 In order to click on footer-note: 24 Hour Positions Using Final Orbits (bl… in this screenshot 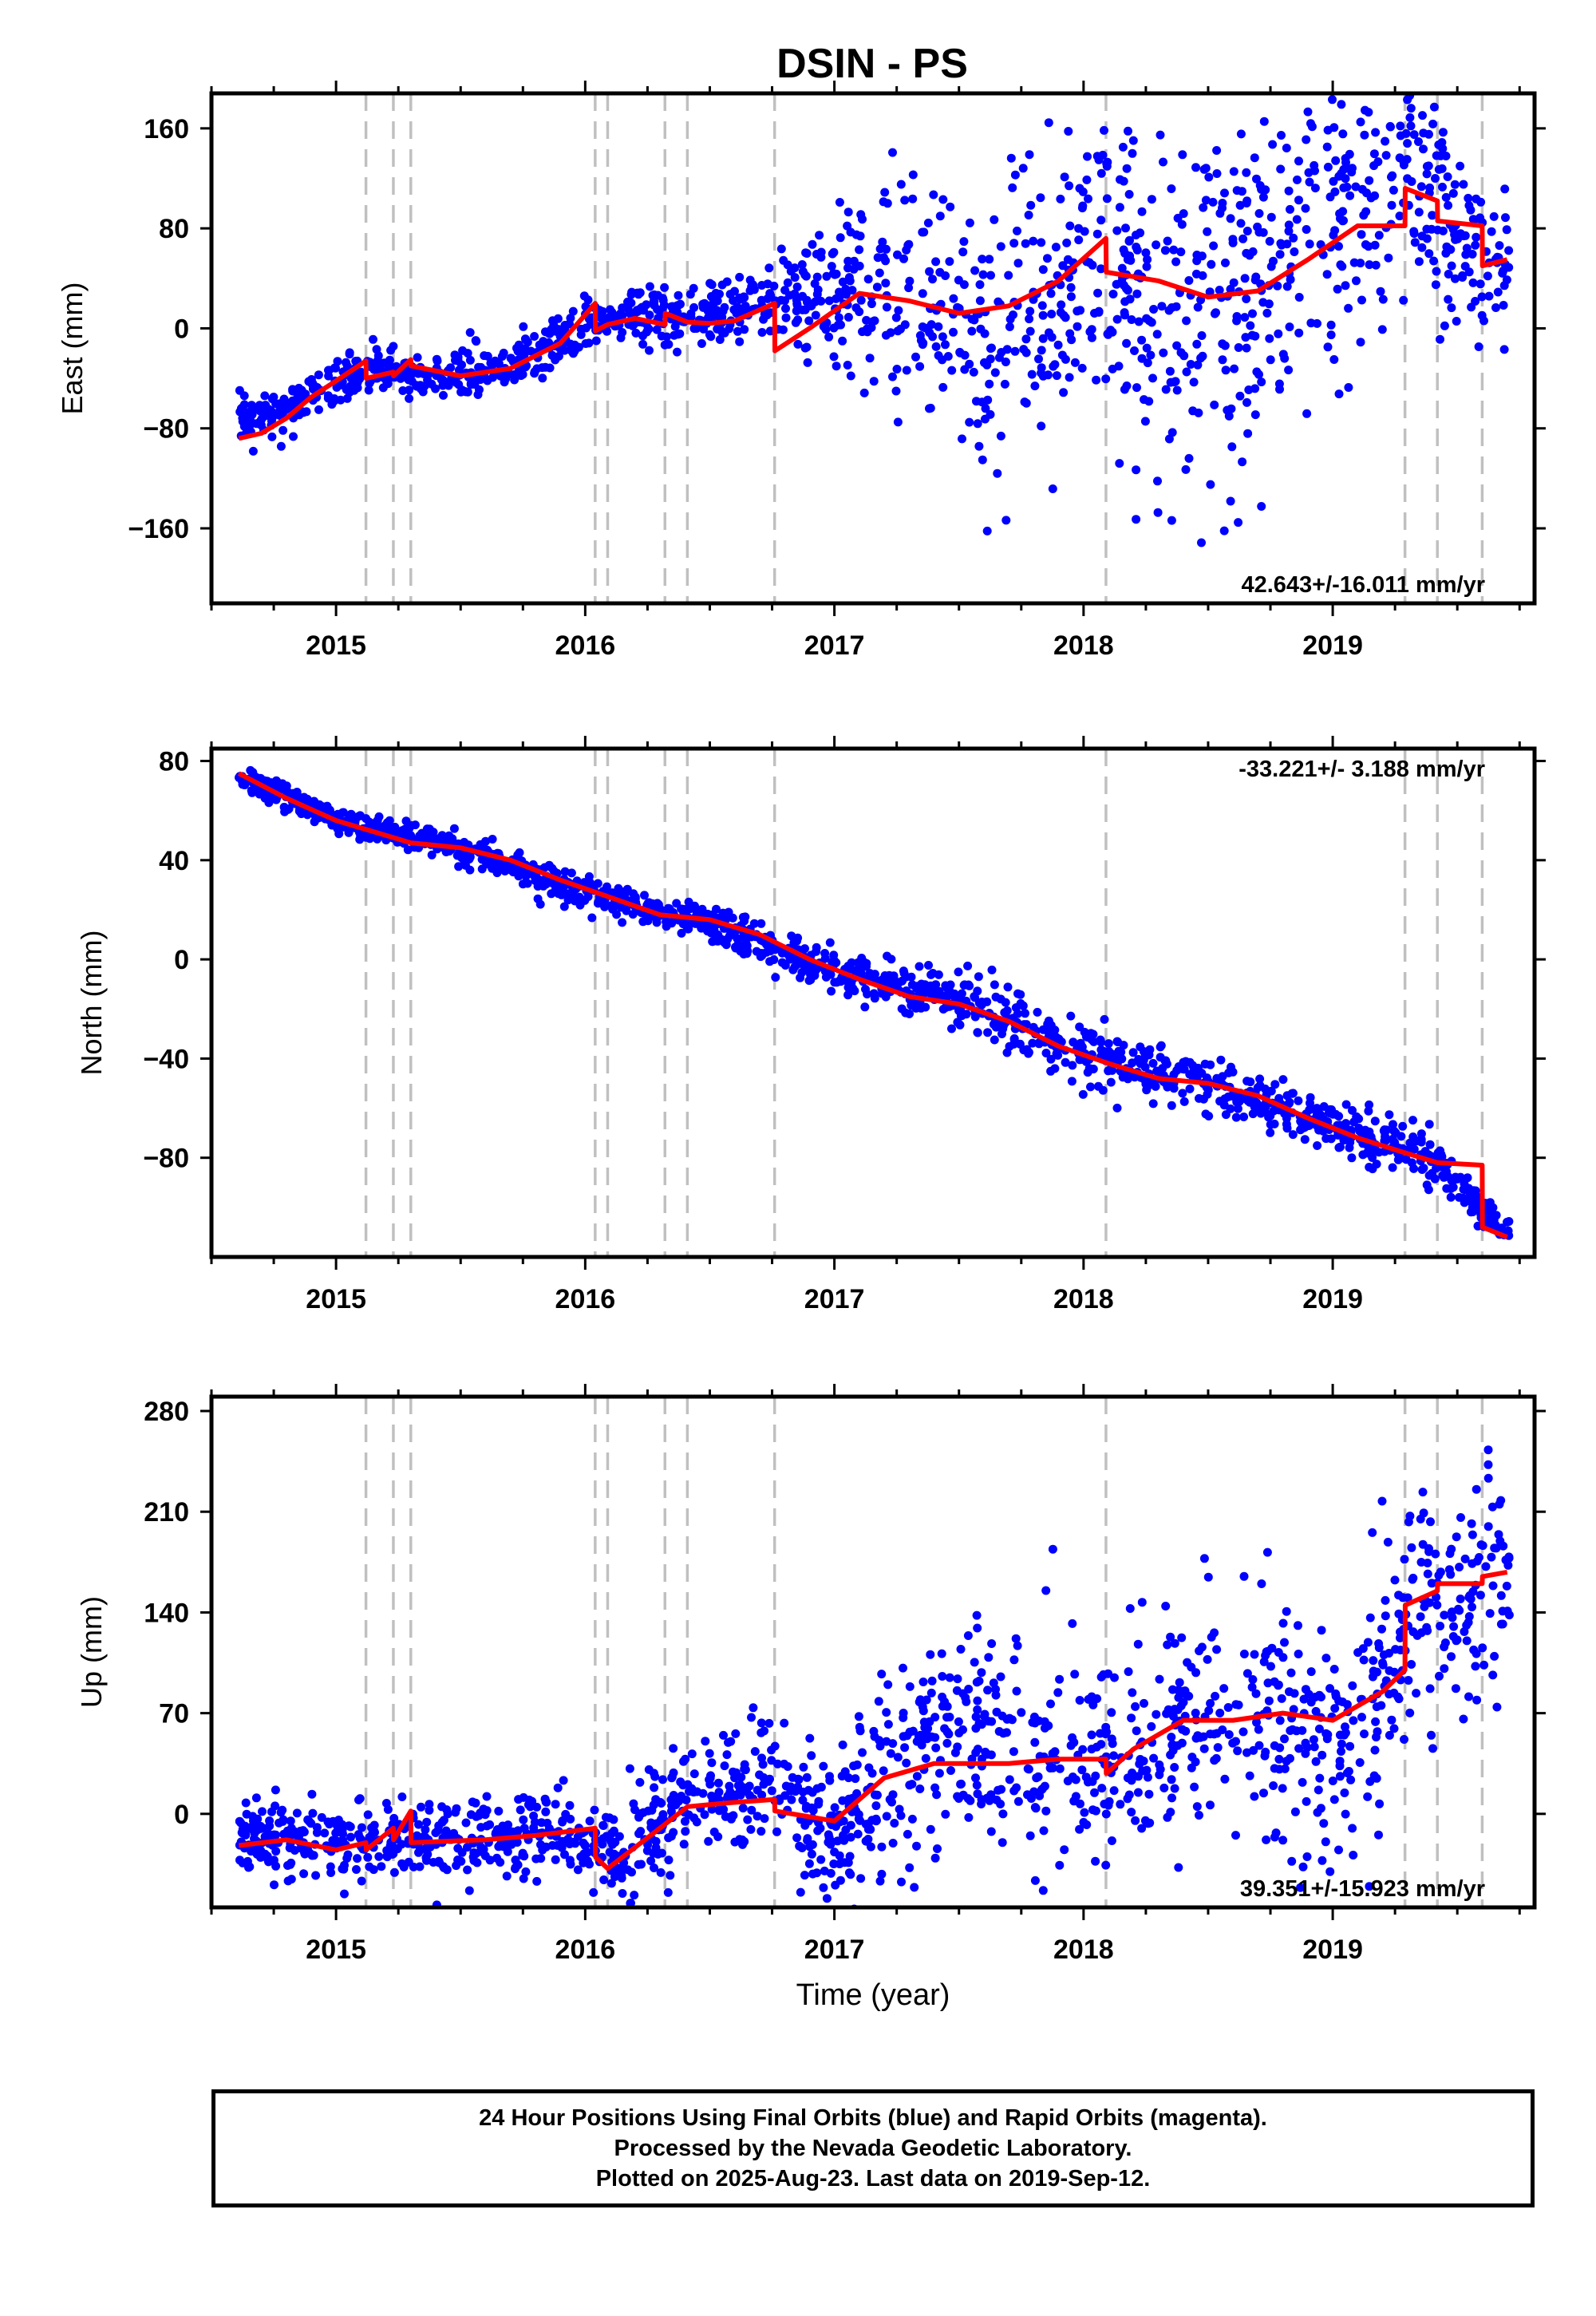, I will do `click(873, 2148)`.